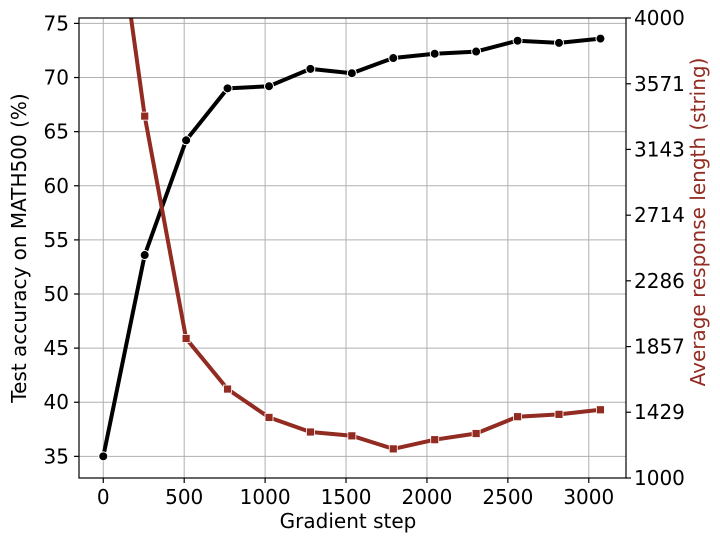 This screenshot has height=543, width=720. Describe the element at coordinates (265, 497) in the screenshot. I see `x-tick-label: 1000` at that location.